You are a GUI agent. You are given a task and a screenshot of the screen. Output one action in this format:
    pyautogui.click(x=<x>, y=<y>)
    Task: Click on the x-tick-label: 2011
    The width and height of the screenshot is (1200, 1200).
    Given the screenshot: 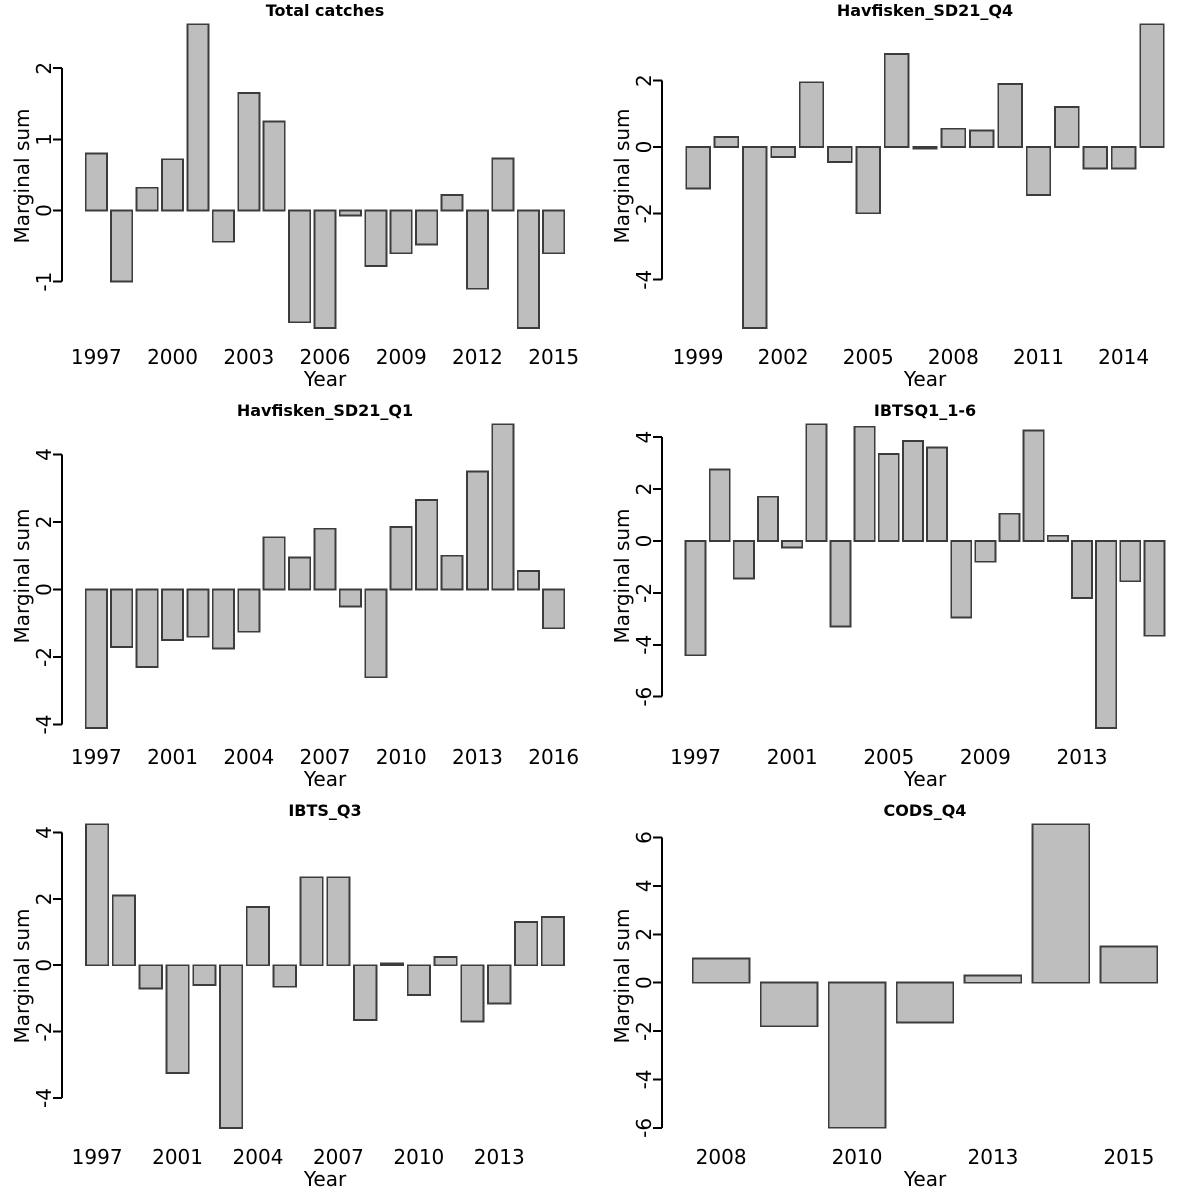 What is the action you would take?
    pyautogui.click(x=1038, y=357)
    